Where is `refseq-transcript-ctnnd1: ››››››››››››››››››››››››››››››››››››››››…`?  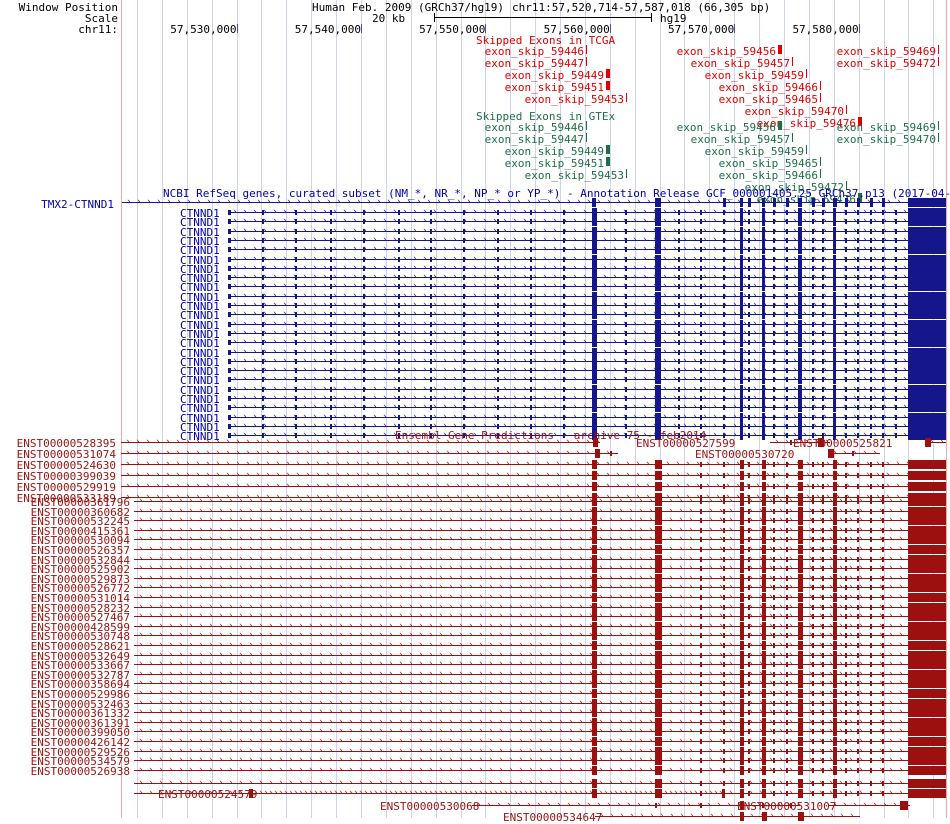 refseq-transcript-ctnnd1: ››››››››››››››››››››››››››››››››››››››››… is located at coordinates (587, 314).